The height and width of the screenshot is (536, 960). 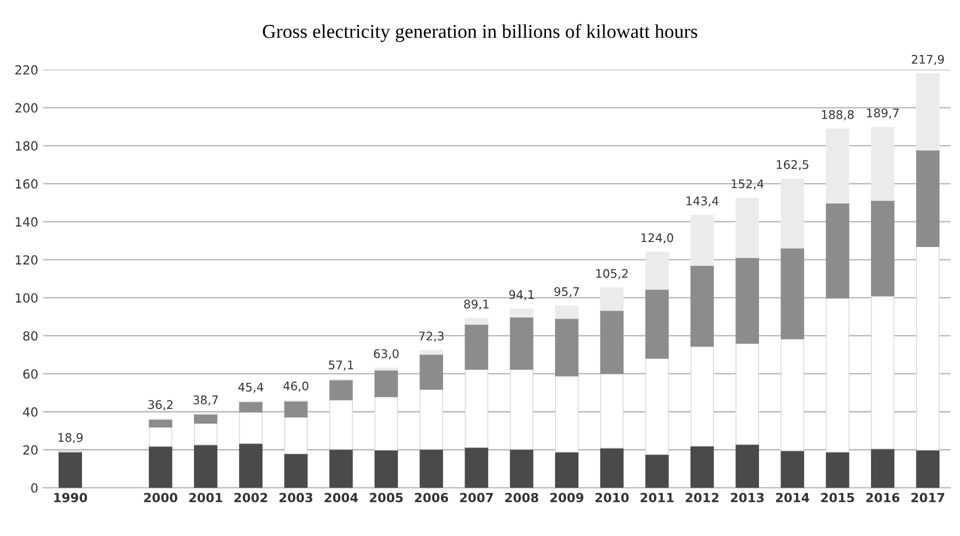 I want to click on total-label: 188,8, so click(x=838, y=115).